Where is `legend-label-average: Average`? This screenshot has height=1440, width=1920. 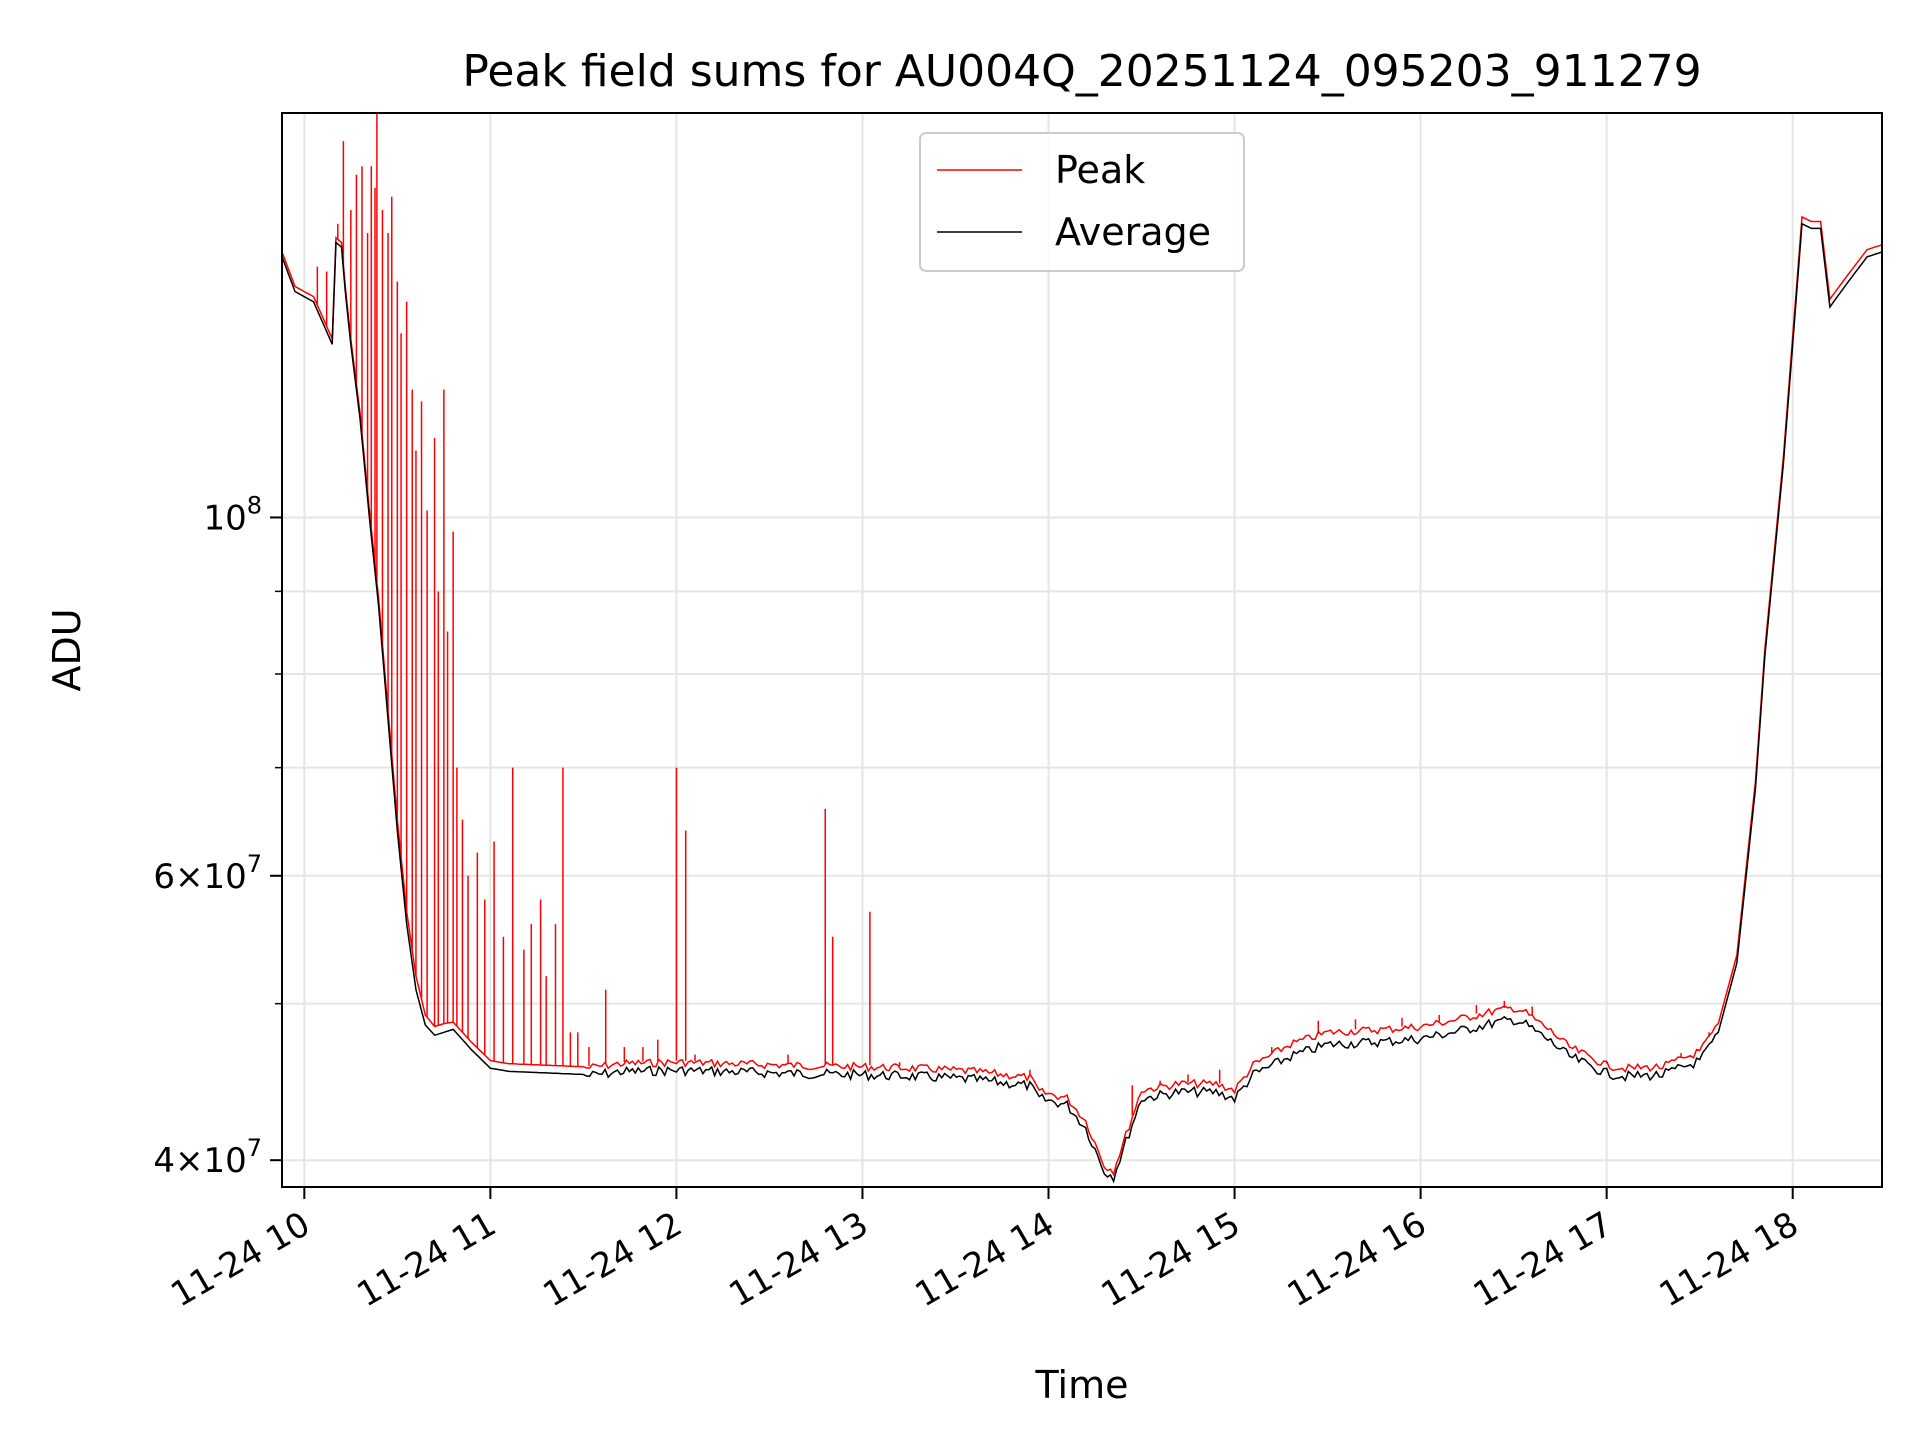 legend-label-average: Average is located at coordinates (1133, 232).